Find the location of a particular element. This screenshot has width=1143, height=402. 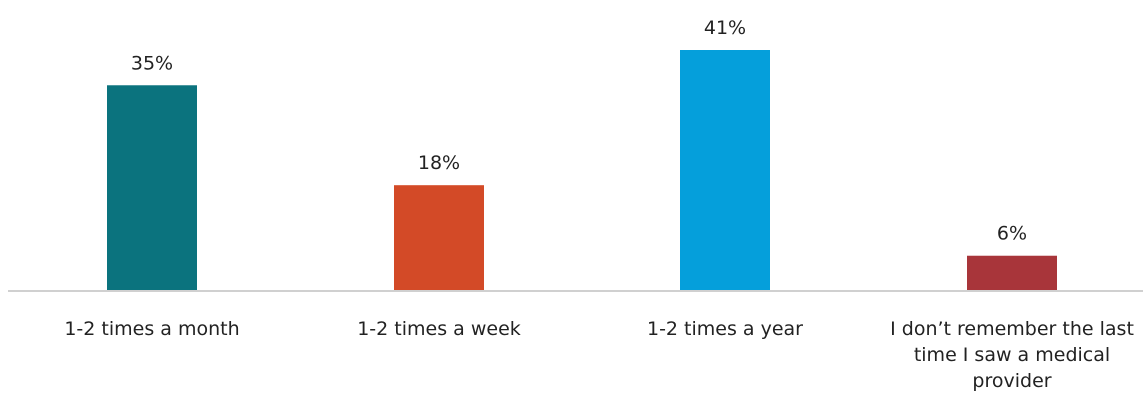

data-label-2: 18% is located at coordinates (439, 163).